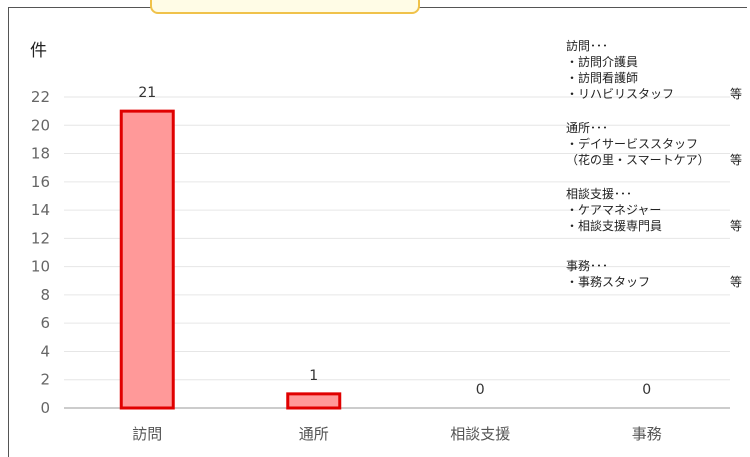  What do you see at coordinates (40, 238) in the screenshot?
I see `y-tick-label: 12` at bounding box center [40, 238].